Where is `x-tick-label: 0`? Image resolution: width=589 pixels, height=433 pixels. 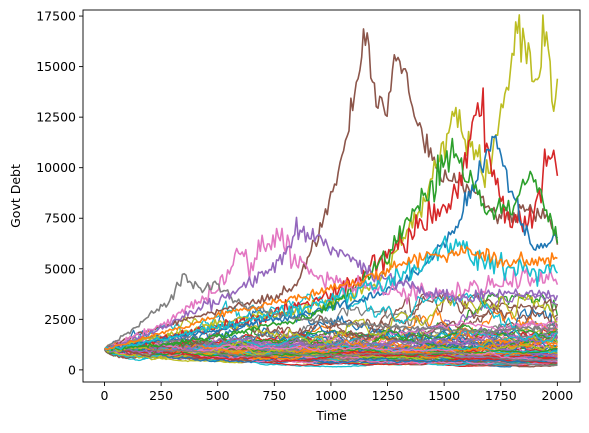
x-tick-label: 0 is located at coordinates (105, 395).